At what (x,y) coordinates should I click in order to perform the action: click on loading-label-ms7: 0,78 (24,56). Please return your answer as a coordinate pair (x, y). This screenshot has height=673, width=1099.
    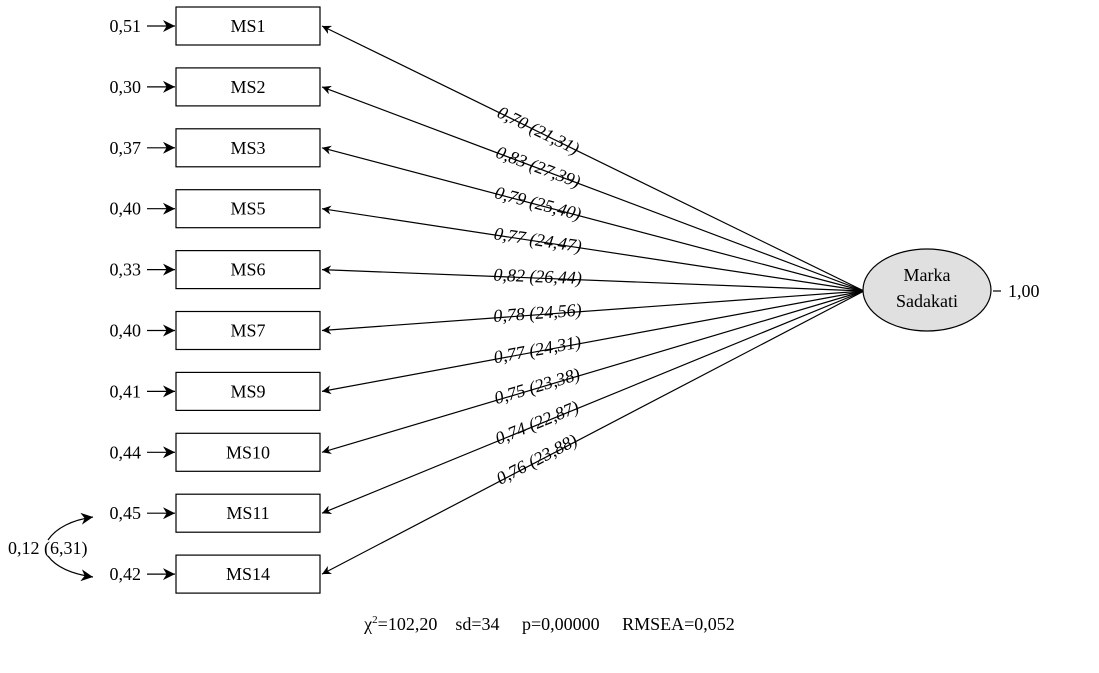
    Looking at the image, I should click on (538, 313).